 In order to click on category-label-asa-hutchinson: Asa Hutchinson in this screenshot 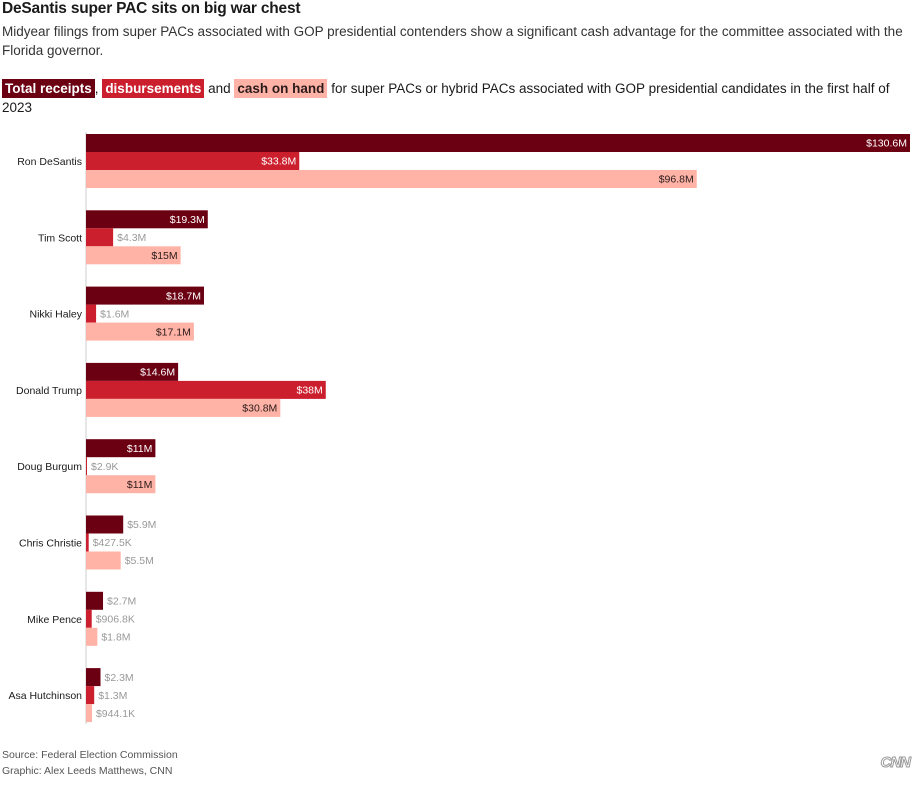, I will do `click(45, 696)`.